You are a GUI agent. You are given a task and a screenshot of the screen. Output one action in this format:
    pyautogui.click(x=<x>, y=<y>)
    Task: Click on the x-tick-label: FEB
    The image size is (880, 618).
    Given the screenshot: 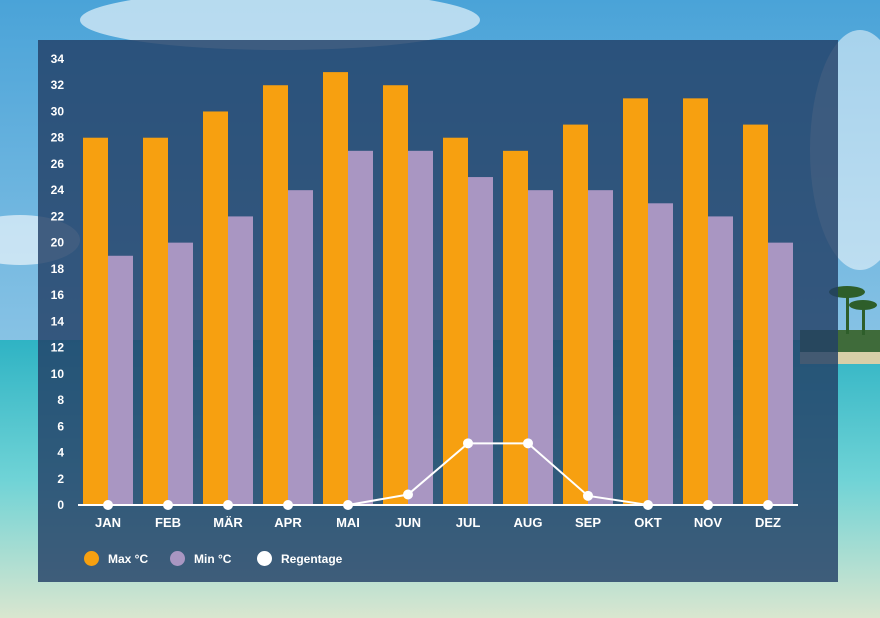 What is the action you would take?
    pyautogui.click(x=168, y=522)
    